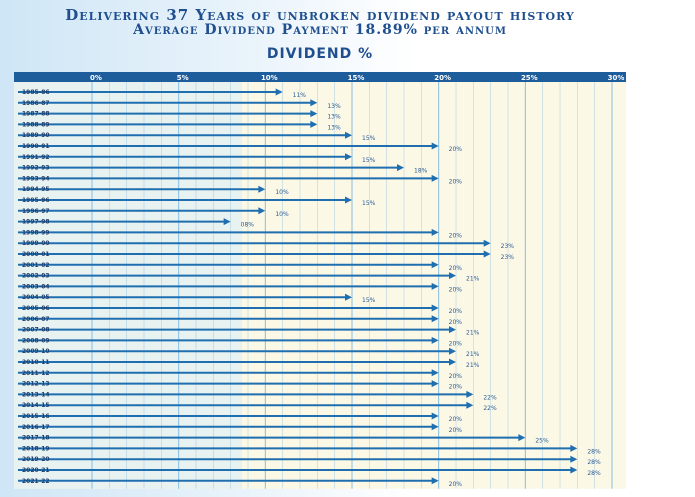 The height and width of the screenshot is (497, 695). I want to click on category-label: 1993-94, so click(36, 178).